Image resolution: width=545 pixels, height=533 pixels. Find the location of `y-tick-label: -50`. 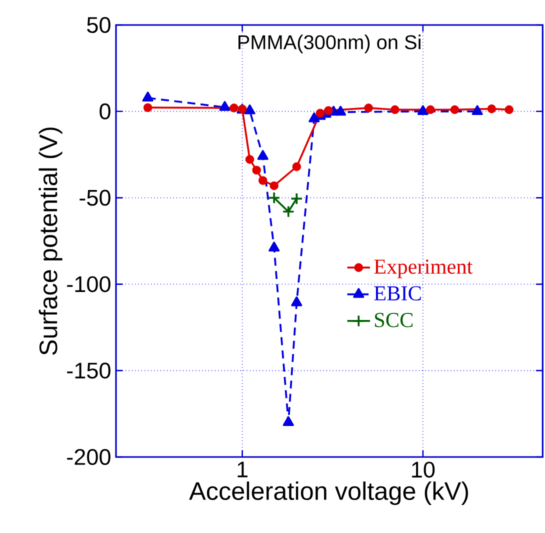

y-tick-label: -50 is located at coordinates (95, 198).